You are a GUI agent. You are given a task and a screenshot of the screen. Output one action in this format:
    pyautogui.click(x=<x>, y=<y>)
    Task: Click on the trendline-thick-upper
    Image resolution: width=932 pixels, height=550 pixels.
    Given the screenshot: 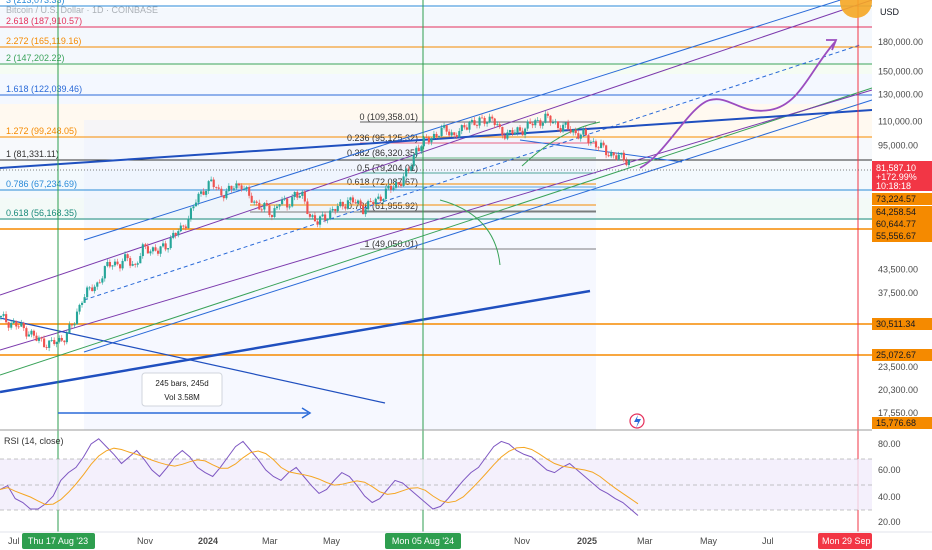 What is the action you would take?
    pyautogui.click(x=436, y=139)
    